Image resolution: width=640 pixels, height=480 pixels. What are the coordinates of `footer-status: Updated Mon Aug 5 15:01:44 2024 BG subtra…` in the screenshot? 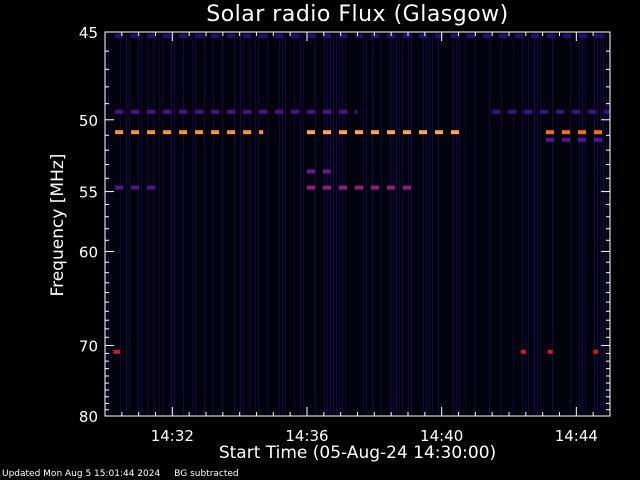 It's located at (120, 474).